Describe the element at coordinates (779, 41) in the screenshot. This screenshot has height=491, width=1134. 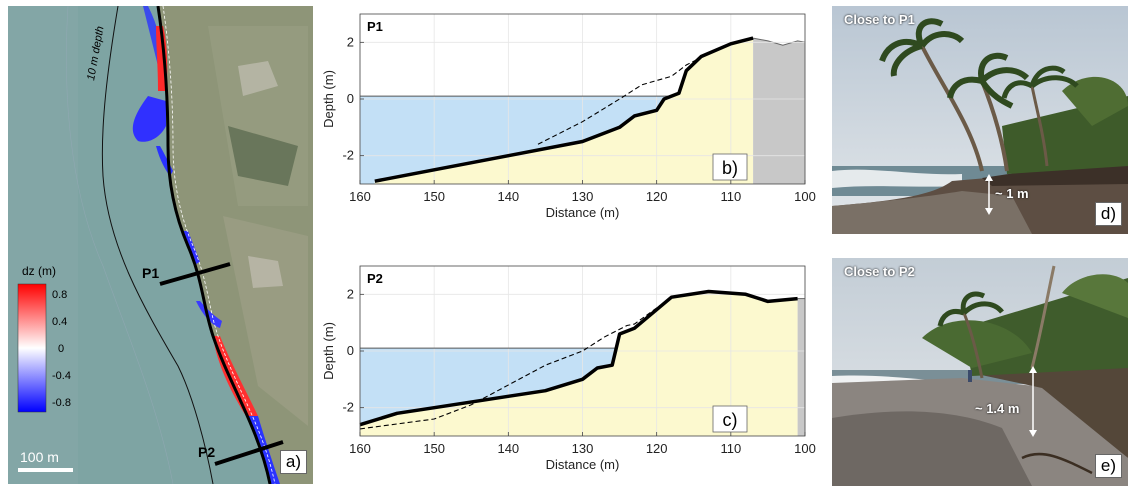
I see `land-surface-line` at that location.